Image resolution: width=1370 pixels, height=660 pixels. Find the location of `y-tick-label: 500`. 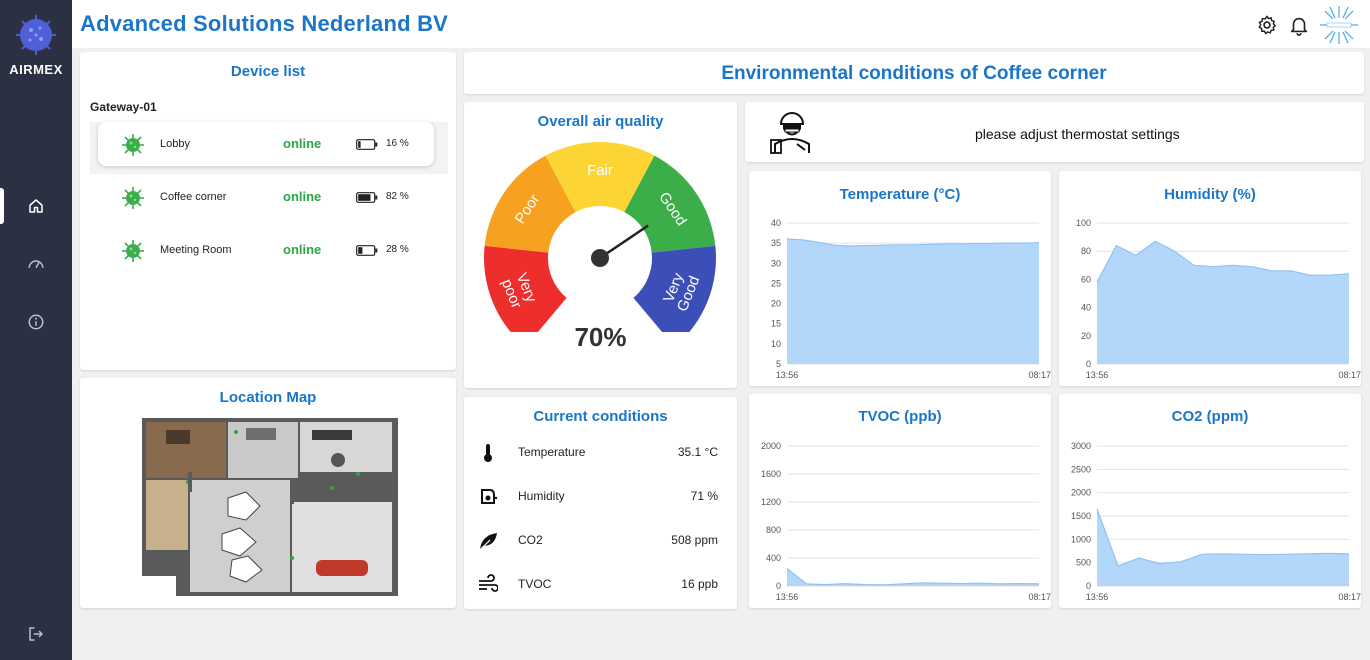

y-tick-label: 500 is located at coordinates (1083, 563).